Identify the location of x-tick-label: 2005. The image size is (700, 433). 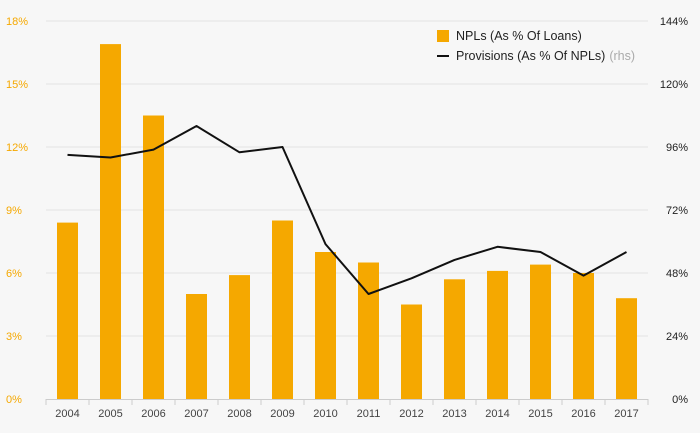
(110, 414).